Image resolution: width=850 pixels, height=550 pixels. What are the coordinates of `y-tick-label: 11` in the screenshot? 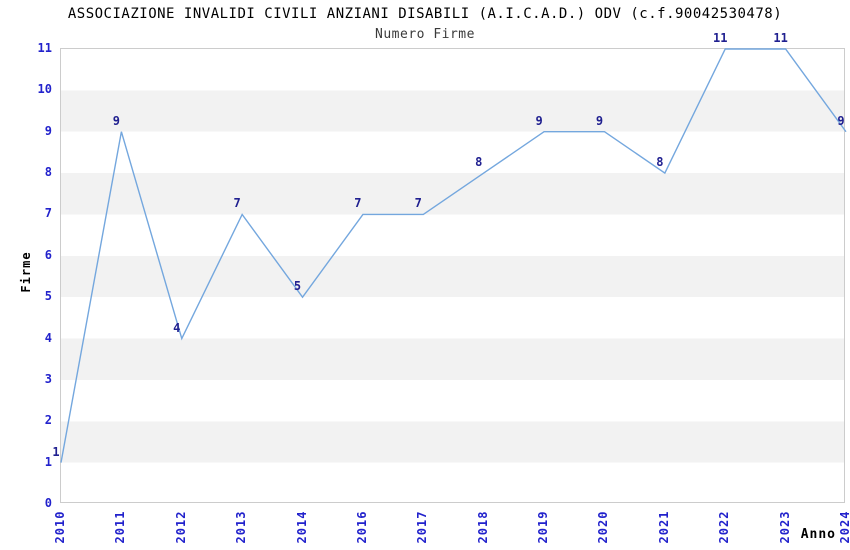 It's located at (44, 48).